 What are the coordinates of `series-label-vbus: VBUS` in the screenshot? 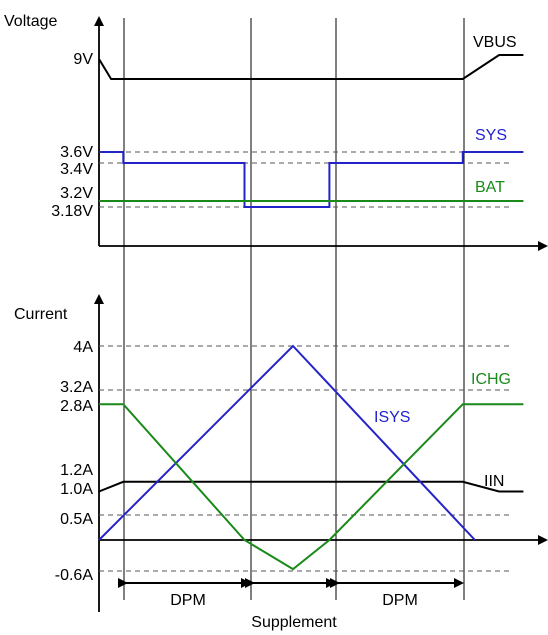 It's located at (495, 42).